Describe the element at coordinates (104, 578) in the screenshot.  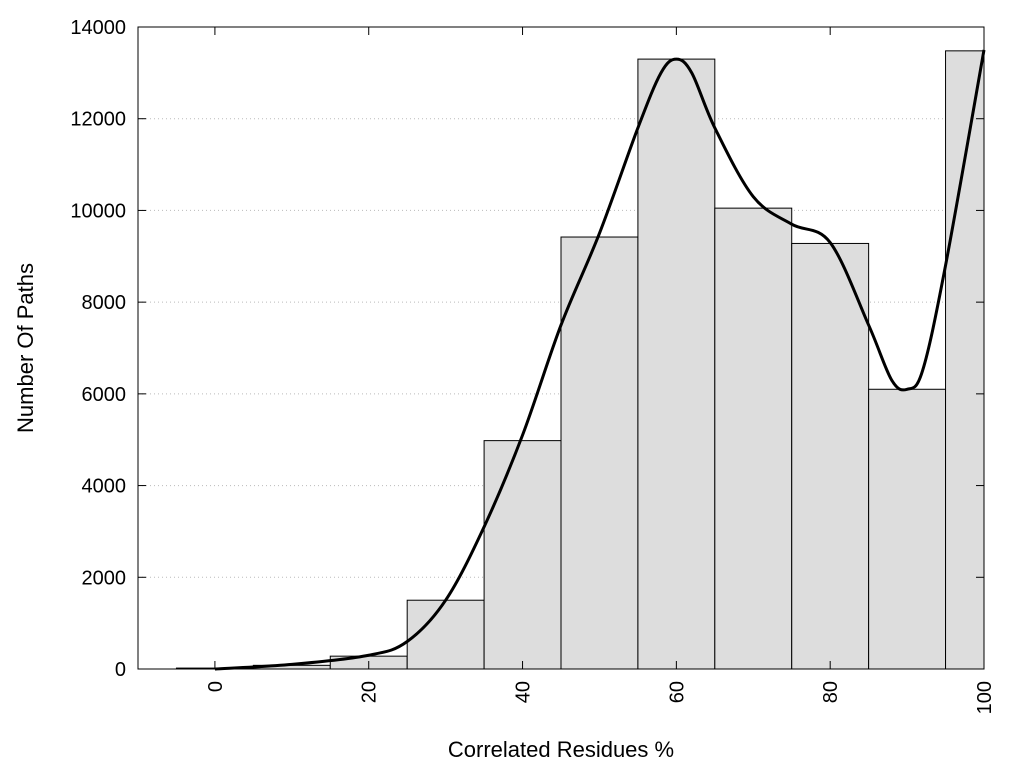
I see `y-tick-label: 2000` at that location.